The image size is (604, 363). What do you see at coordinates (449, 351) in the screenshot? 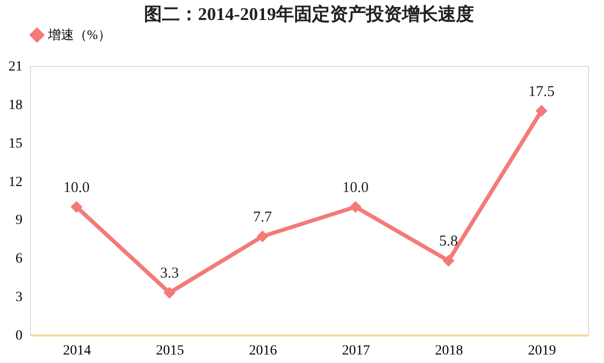
I see `x-tick-label: 2018` at bounding box center [449, 351].